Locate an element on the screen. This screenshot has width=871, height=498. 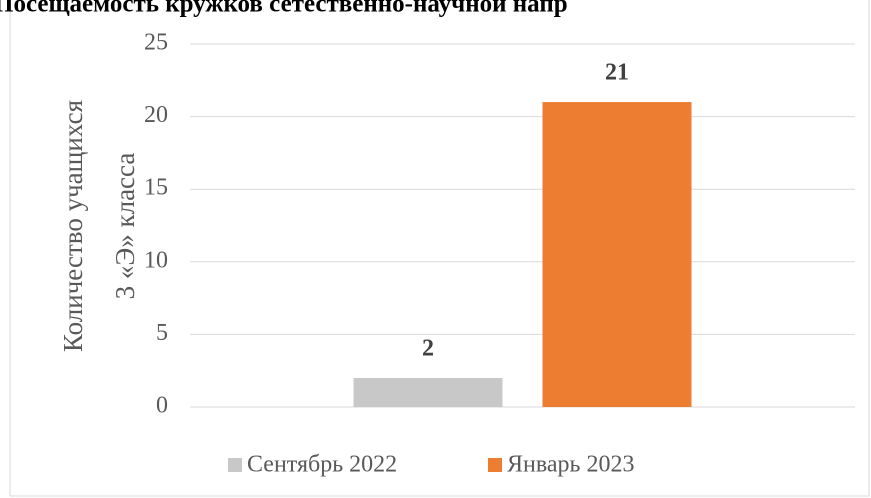
y-tick-label: 20 is located at coordinates (156, 115).